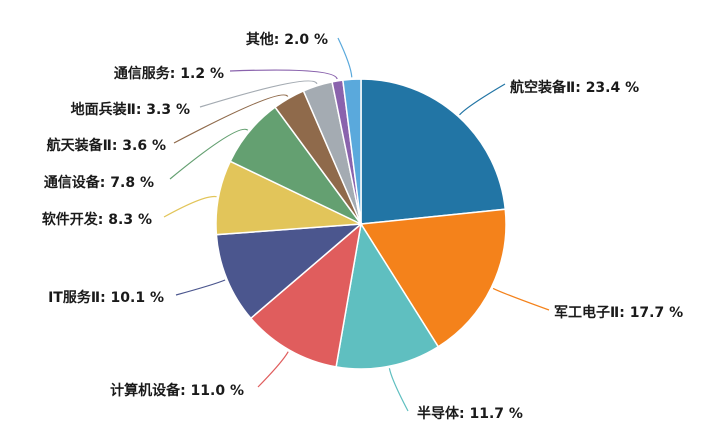  Describe the element at coordinates (177, 390) in the screenshot. I see `slice-label: 计算机设备: 11.0 %` at that location.